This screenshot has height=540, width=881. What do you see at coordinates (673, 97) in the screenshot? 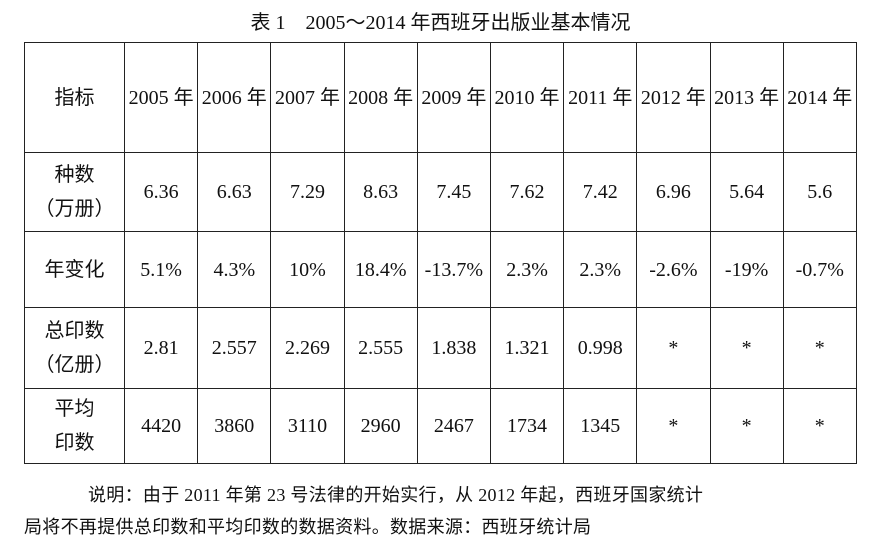
I see `header-cell: 2012 年` at bounding box center [673, 97].